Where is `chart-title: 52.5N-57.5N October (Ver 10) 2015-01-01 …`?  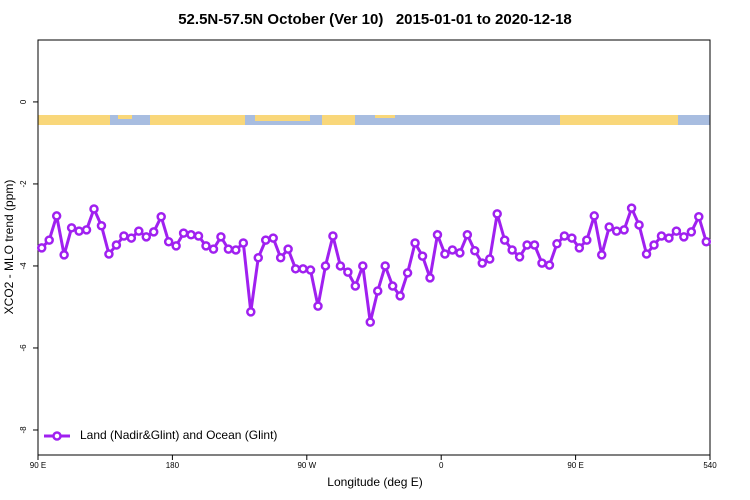 chart-title: 52.5N-57.5N October (Ver 10) 2015-01-01 … is located at coordinates (375, 19).